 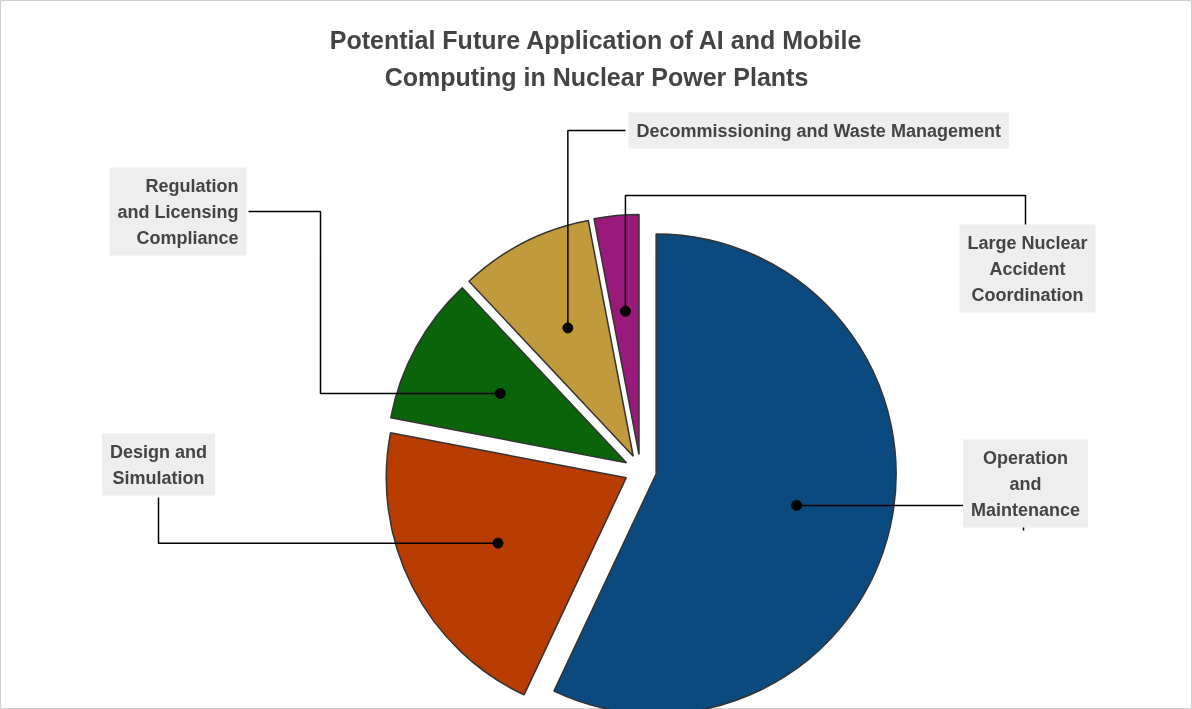 I want to click on slice-label: Decommissioning and Waste Management, so click(x=818, y=130).